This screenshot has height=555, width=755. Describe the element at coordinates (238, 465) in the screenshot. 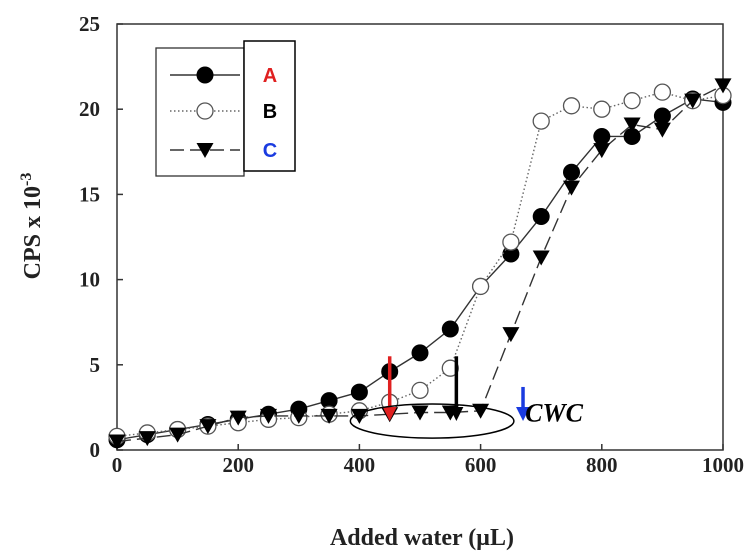

I see `x-tick-label: 200` at that location.